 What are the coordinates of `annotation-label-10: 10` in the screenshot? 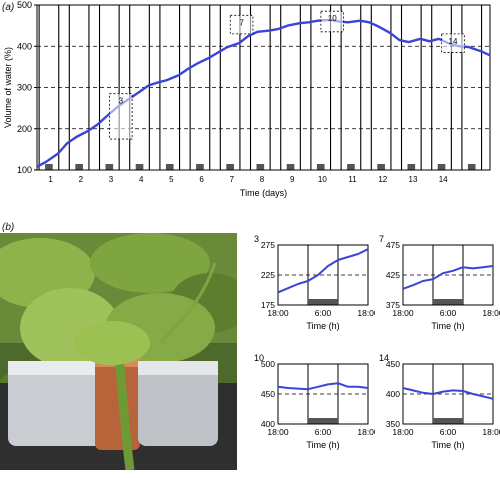 It's located at (332, 18).